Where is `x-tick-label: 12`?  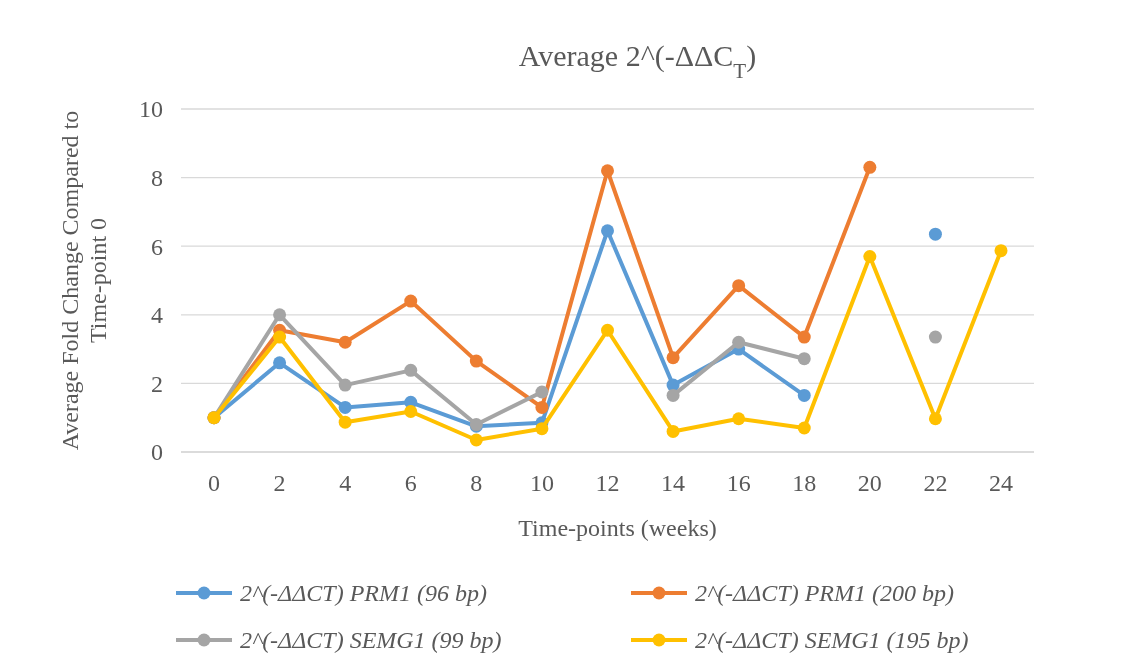 x-tick-label: 12 is located at coordinates (607, 483).